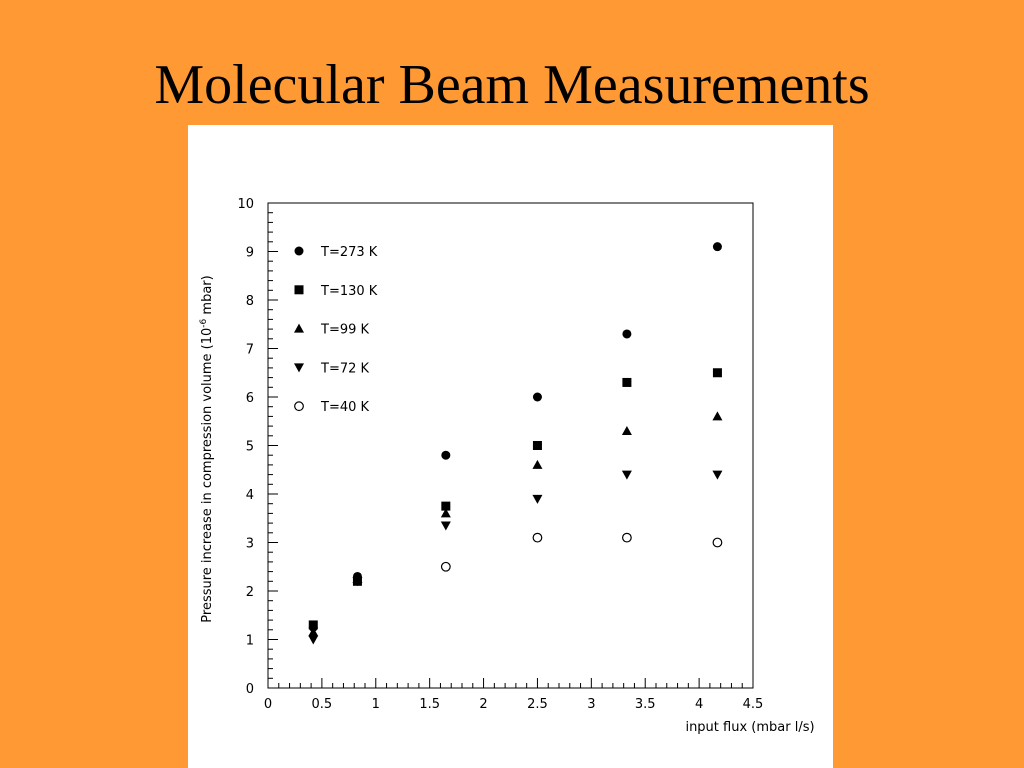 This screenshot has height=768, width=1024. Describe the element at coordinates (349, 252) in the screenshot. I see `legend-label-1: T=273 K` at that location.